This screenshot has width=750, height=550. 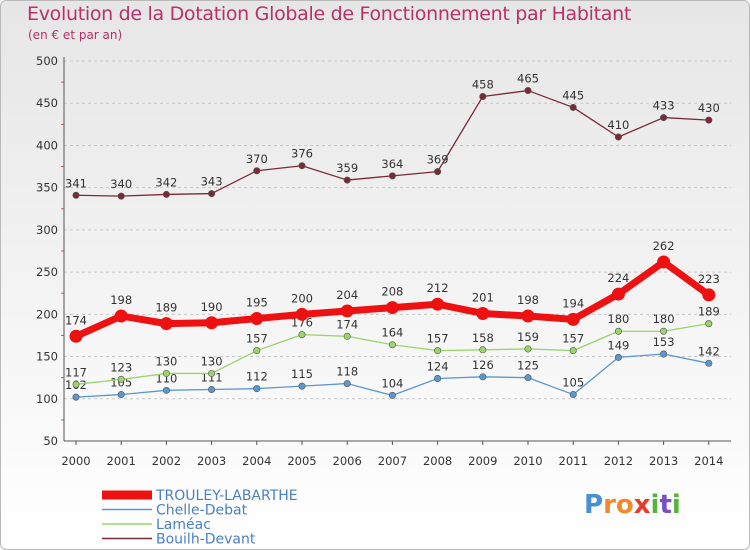 What do you see at coordinates (642, 505) in the screenshot?
I see `logo-letter: x` at bounding box center [642, 505].